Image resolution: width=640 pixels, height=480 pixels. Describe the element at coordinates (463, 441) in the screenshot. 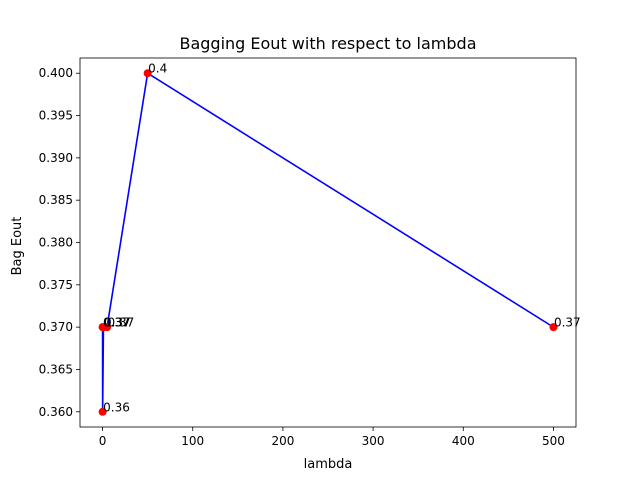

I see `x-tick-label: 400` at that location.